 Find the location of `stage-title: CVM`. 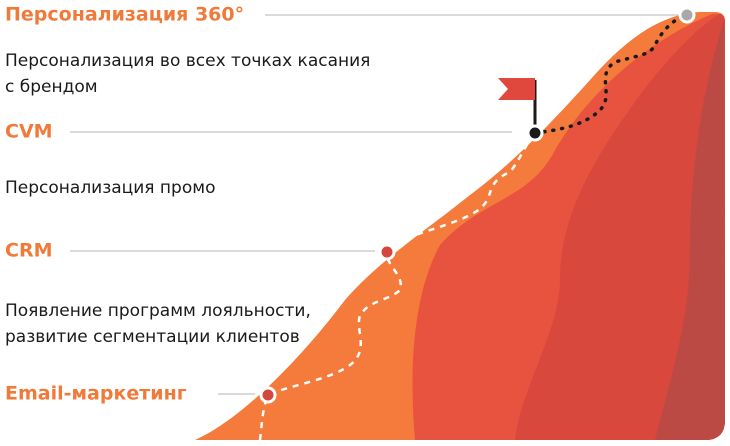

stage-title: CVM is located at coordinates (29, 132).